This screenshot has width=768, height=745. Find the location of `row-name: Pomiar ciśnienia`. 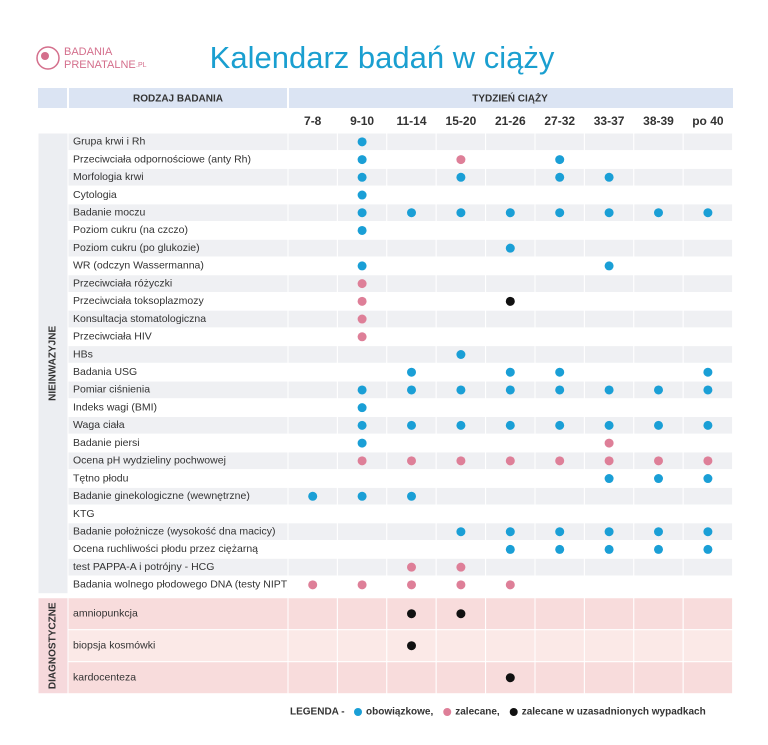

row-name: Pomiar ciśnienia is located at coordinates (111, 390).